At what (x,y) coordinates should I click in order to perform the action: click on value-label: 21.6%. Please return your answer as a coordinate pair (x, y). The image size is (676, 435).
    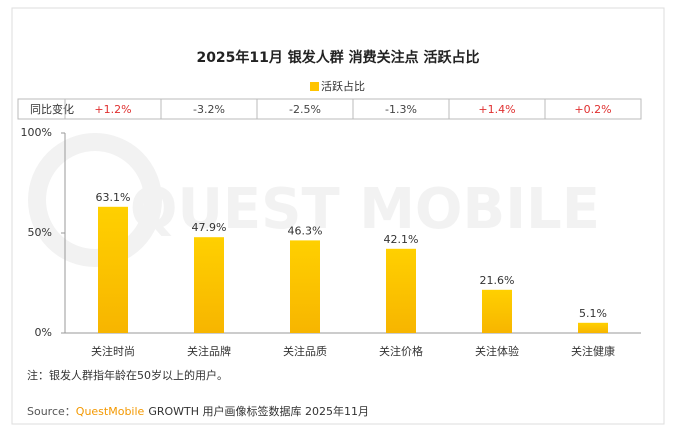
    Looking at the image, I should click on (497, 280).